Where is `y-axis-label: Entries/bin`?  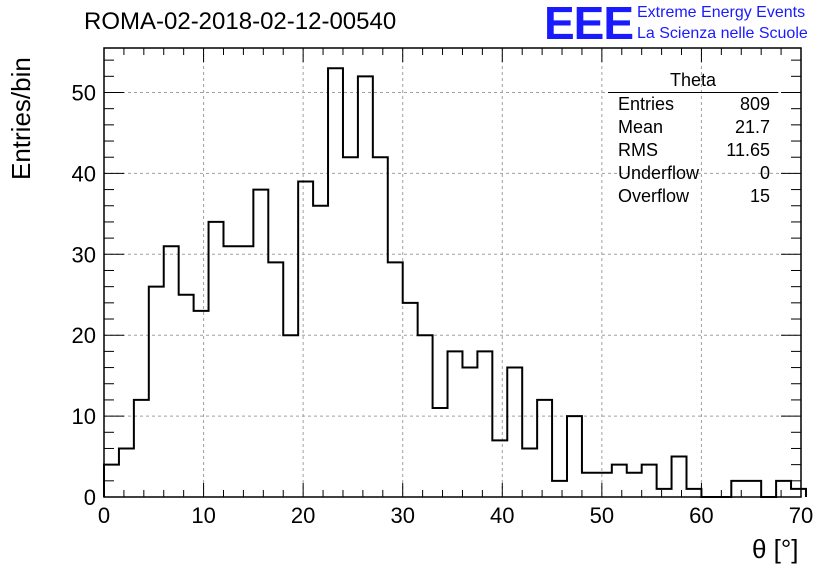
y-axis-label: Entries/bin is located at coordinates (21, 118).